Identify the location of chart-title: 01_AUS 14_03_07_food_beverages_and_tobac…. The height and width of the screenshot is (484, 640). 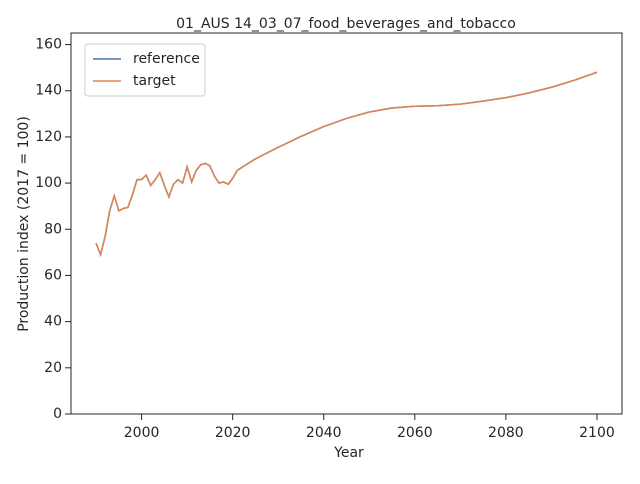
(346, 24).